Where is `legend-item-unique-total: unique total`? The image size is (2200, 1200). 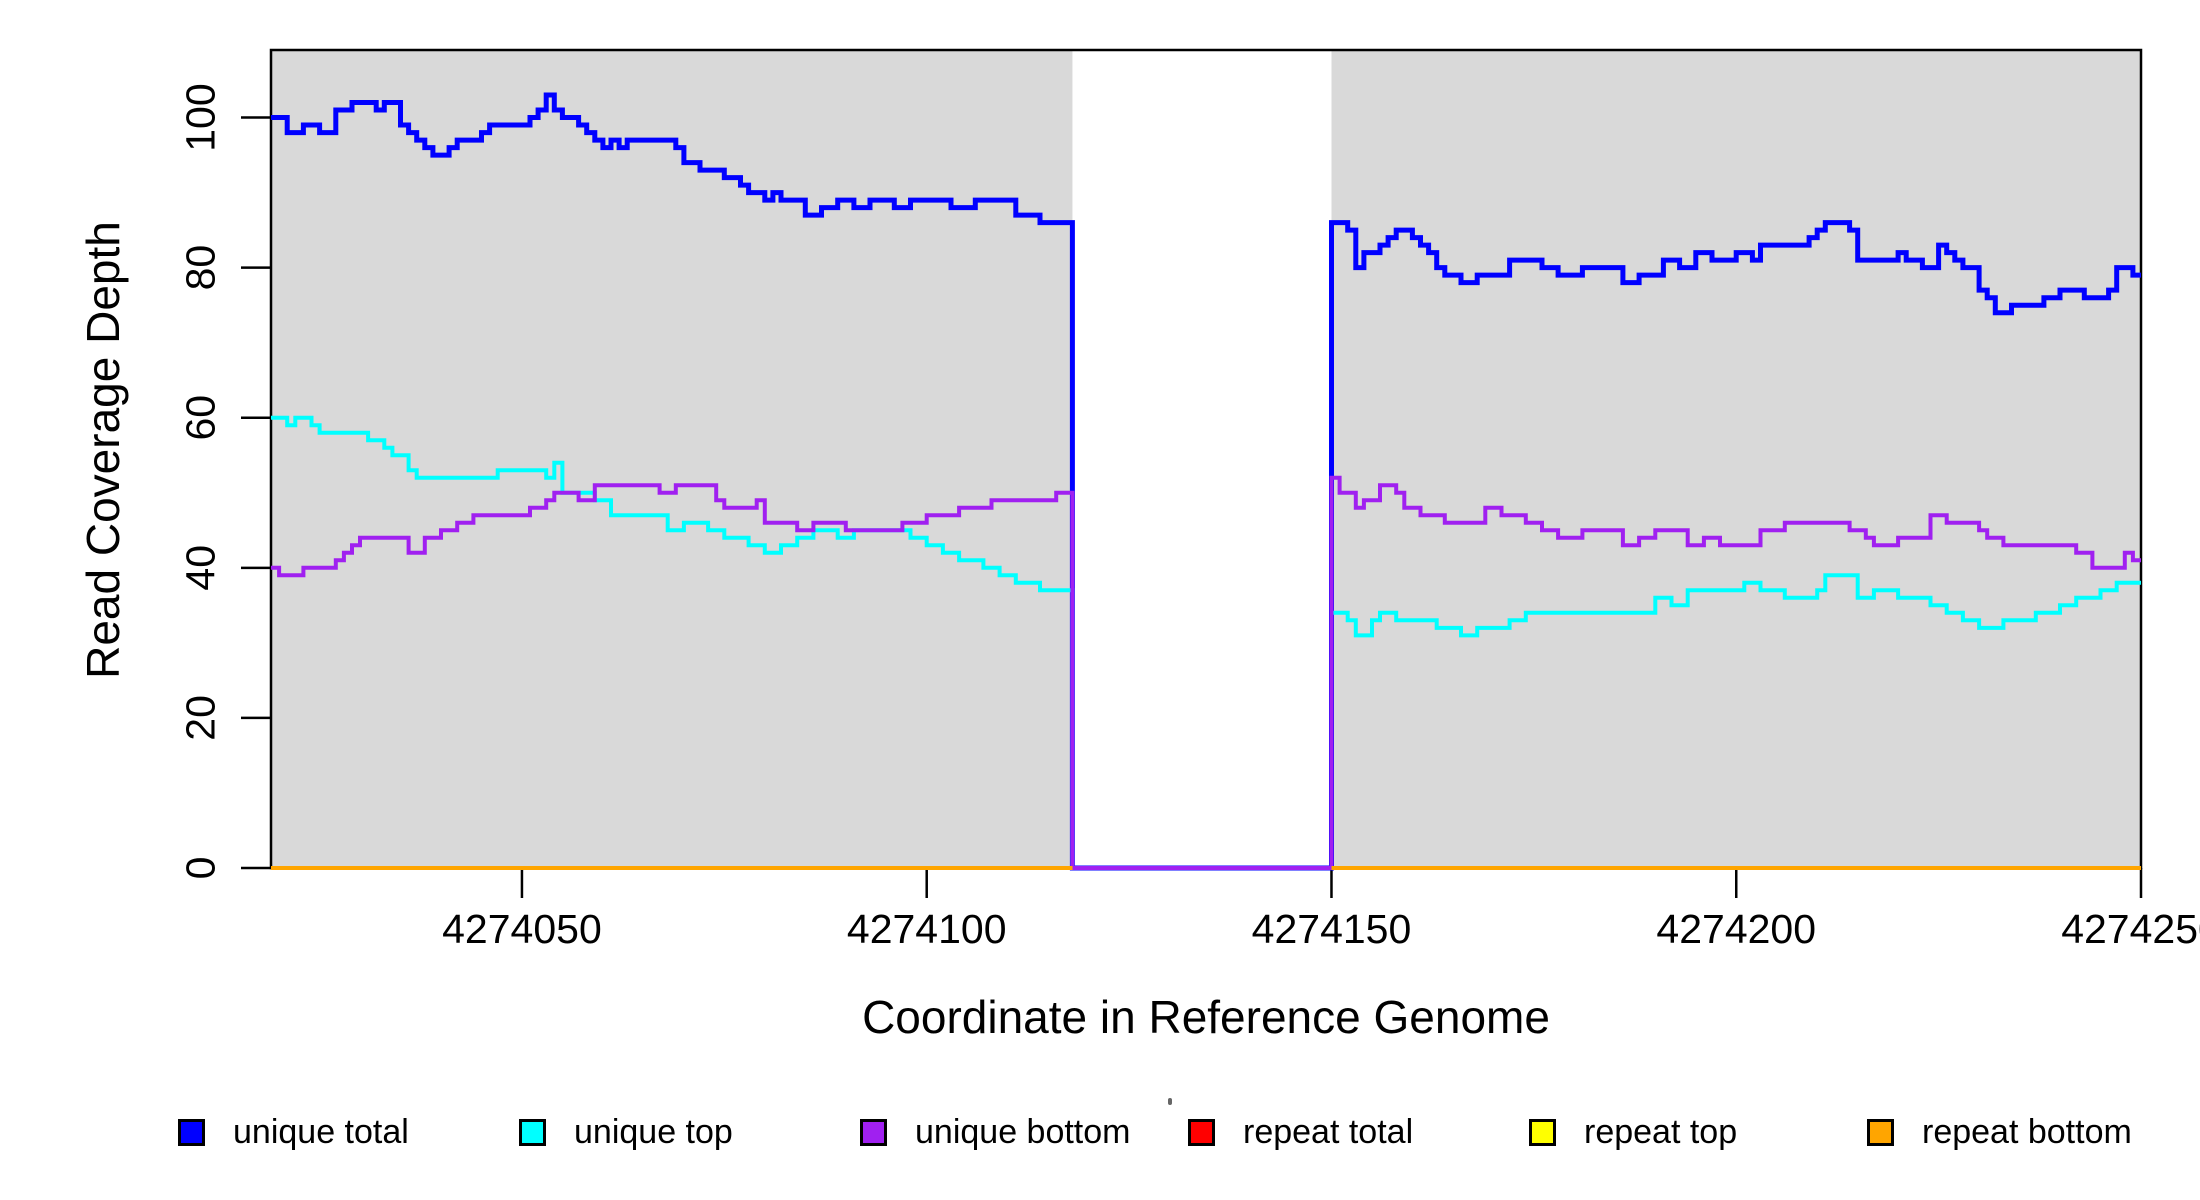 legend-item-unique-total: unique total is located at coordinates (293, 1132).